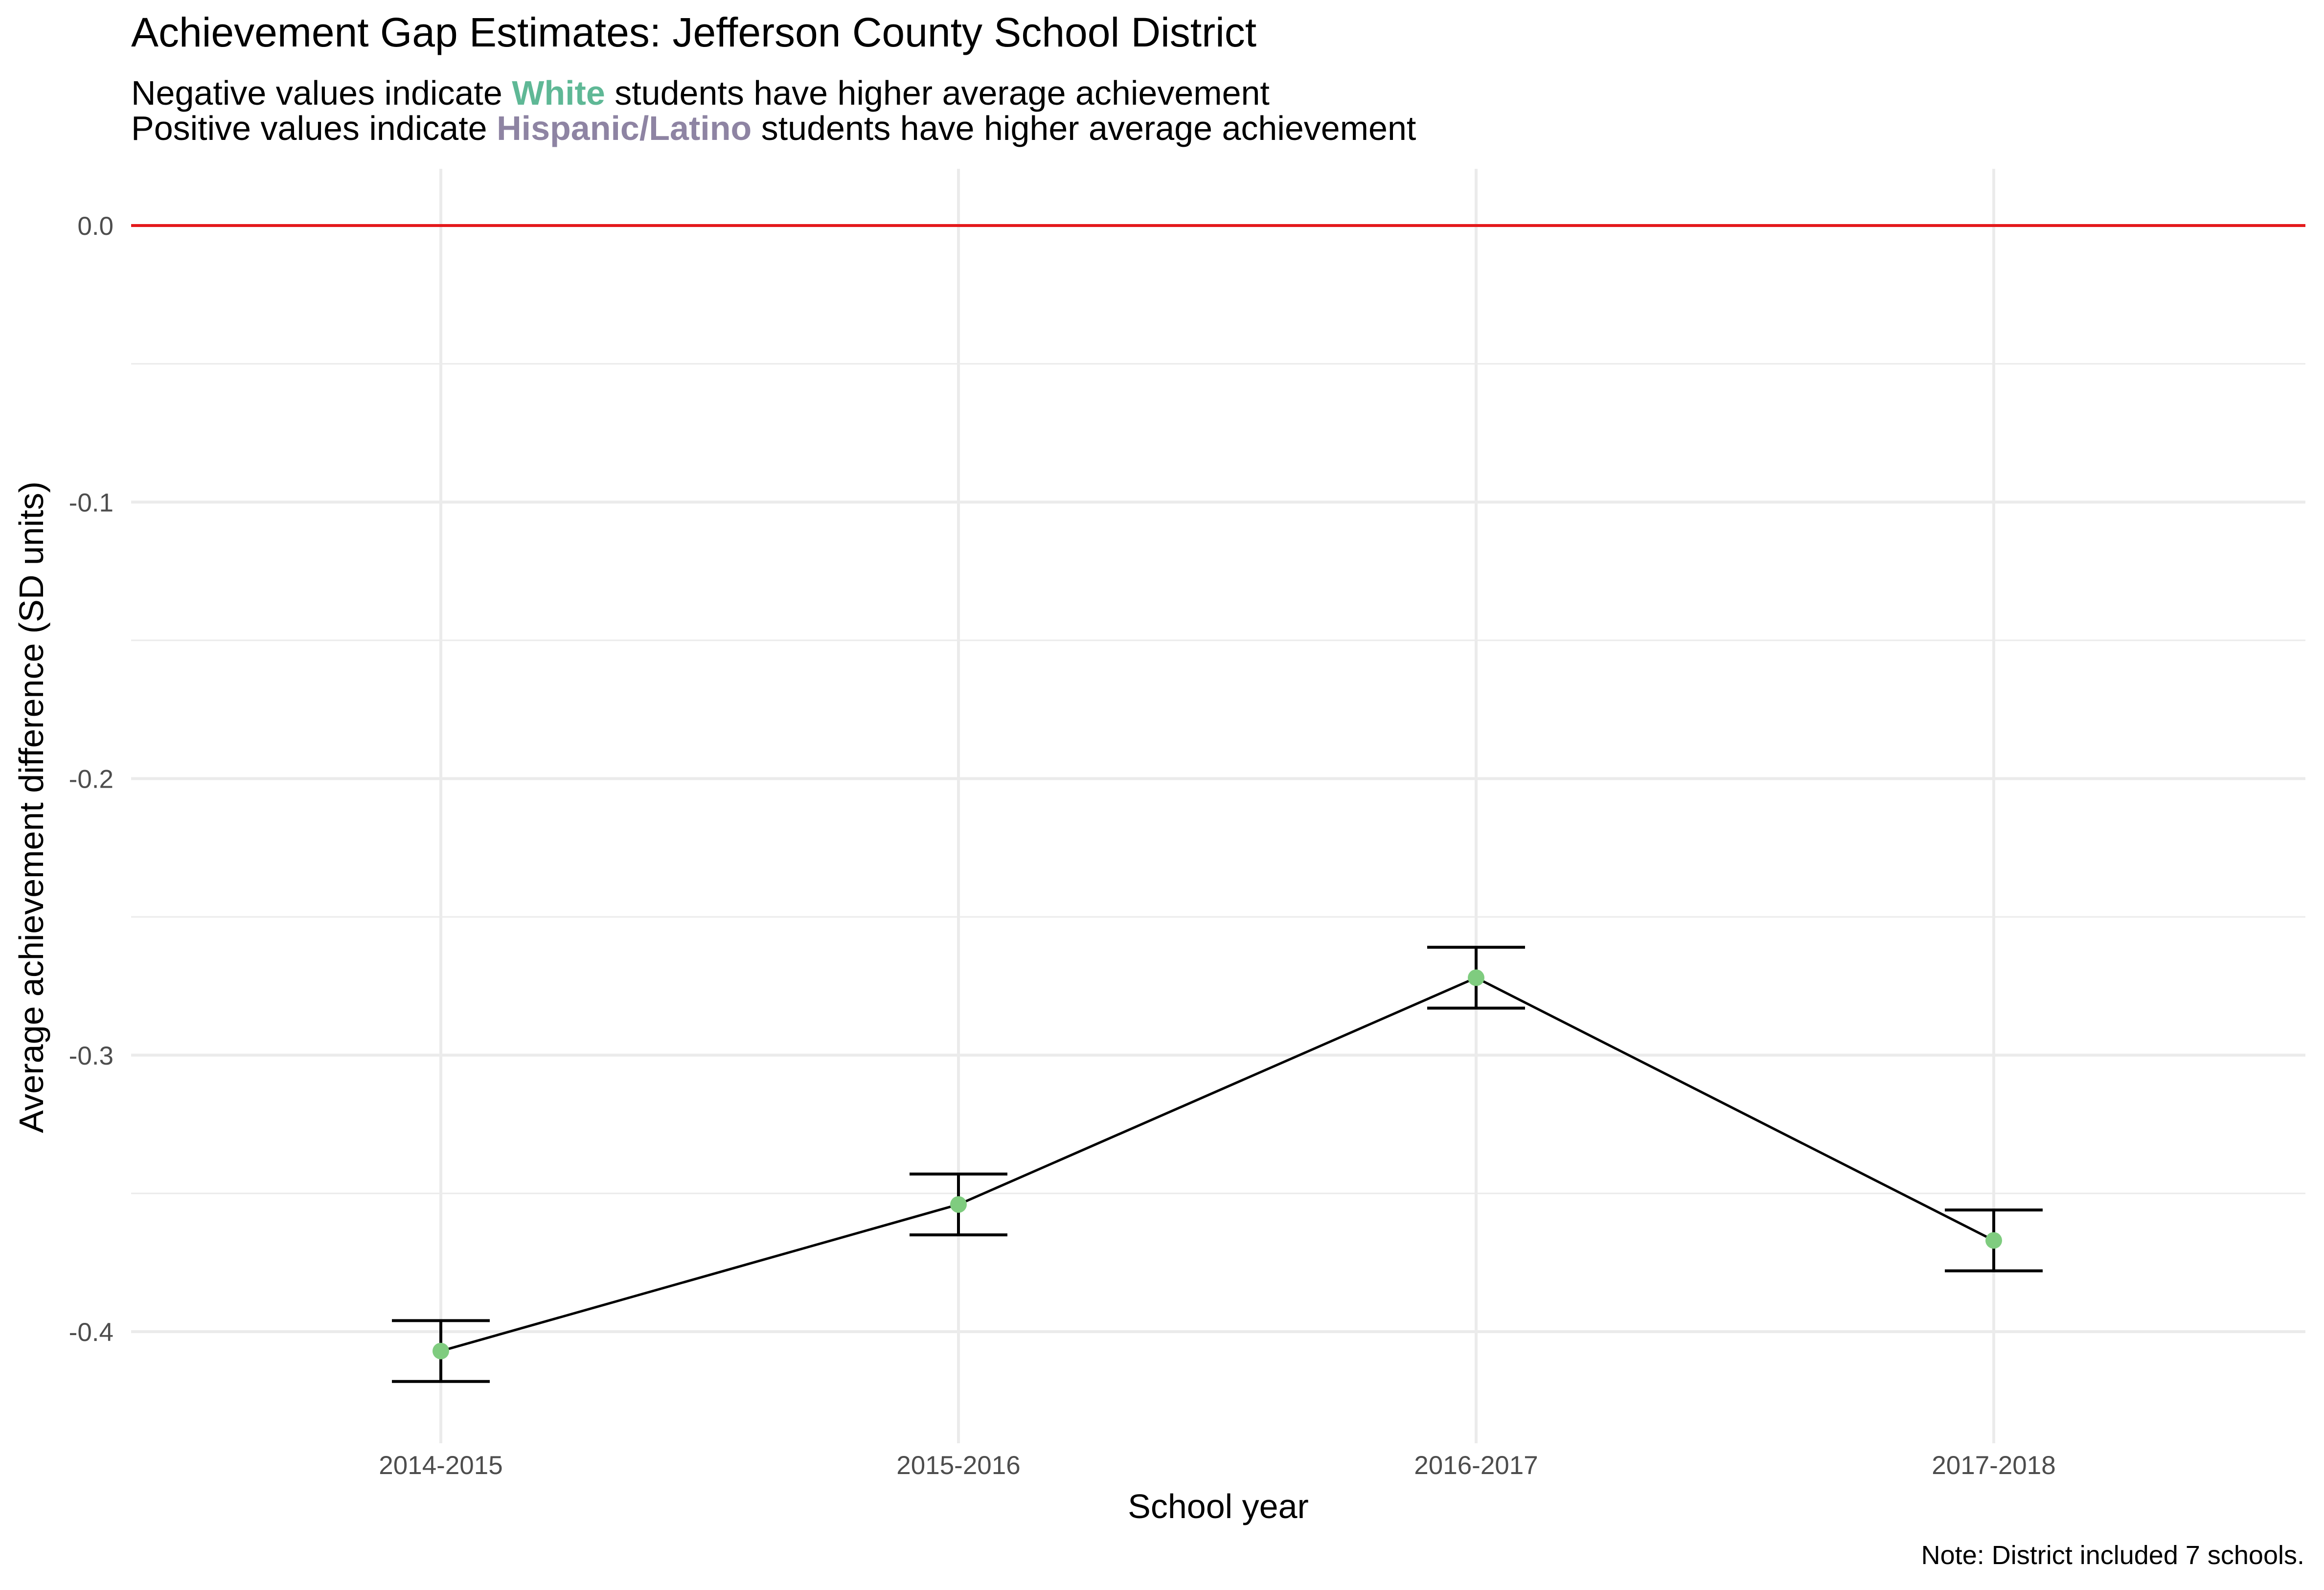 This screenshot has width=2324, height=1590. I want to click on chart-caption: Note: District included 7 schools., so click(2112, 1556).